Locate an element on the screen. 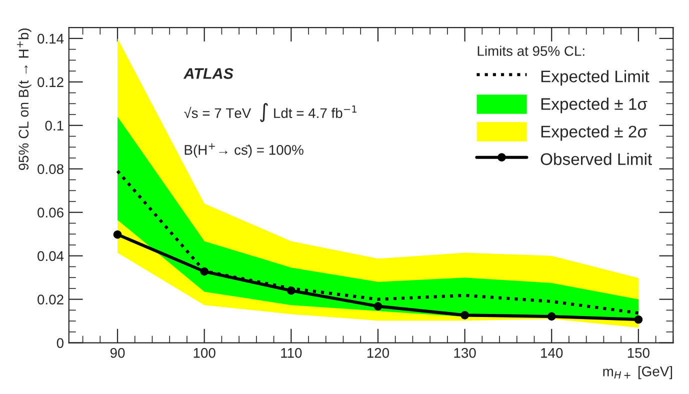 The image size is (689, 394). legend-title: Limits at 95% CL: is located at coordinates (531, 51).